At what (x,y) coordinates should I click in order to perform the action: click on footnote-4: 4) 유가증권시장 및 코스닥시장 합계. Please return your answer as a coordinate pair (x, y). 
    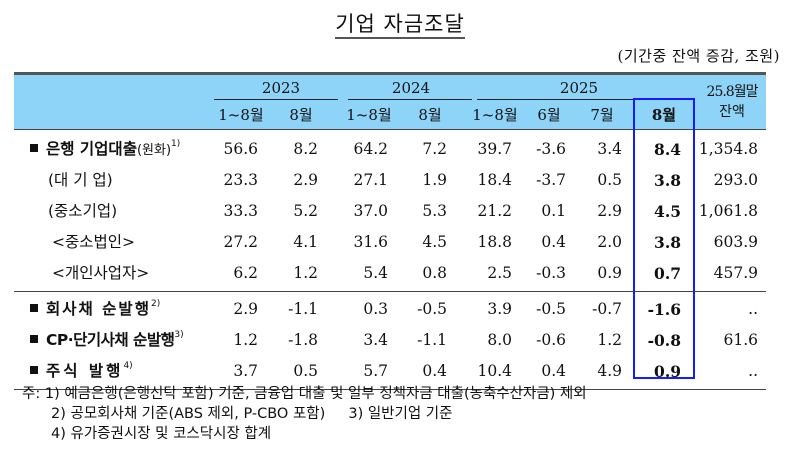
    Looking at the image, I should click on (161, 434).